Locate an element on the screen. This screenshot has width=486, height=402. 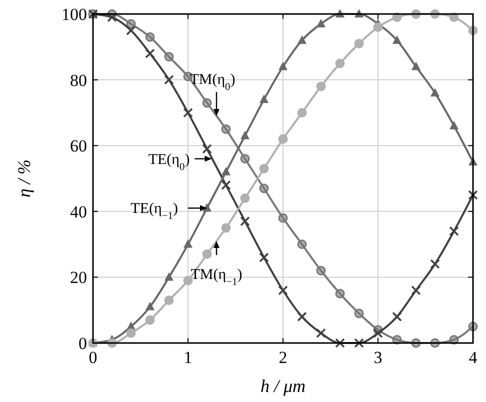
y-tick-label: 100 is located at coordinates (74, 14).